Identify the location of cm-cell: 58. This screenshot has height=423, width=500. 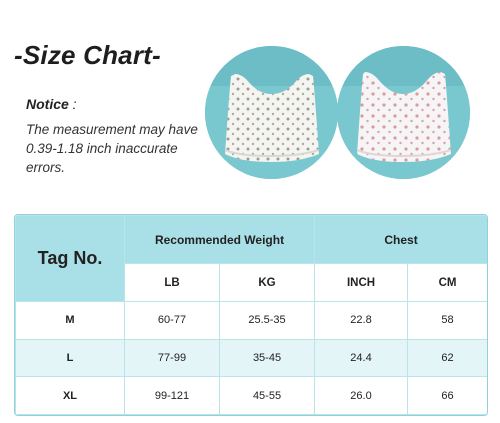
(447, 320).